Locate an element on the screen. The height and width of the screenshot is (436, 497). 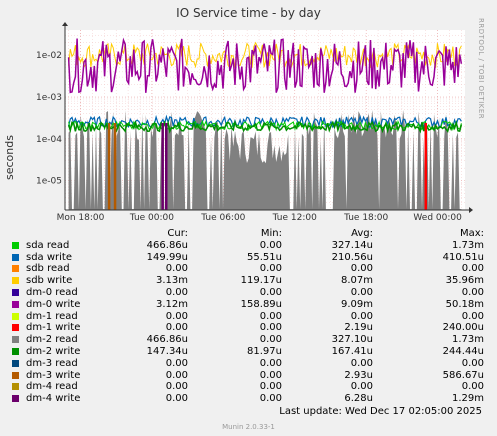
legend-series-name: dm-0 write is located at coordinates (53, 304).